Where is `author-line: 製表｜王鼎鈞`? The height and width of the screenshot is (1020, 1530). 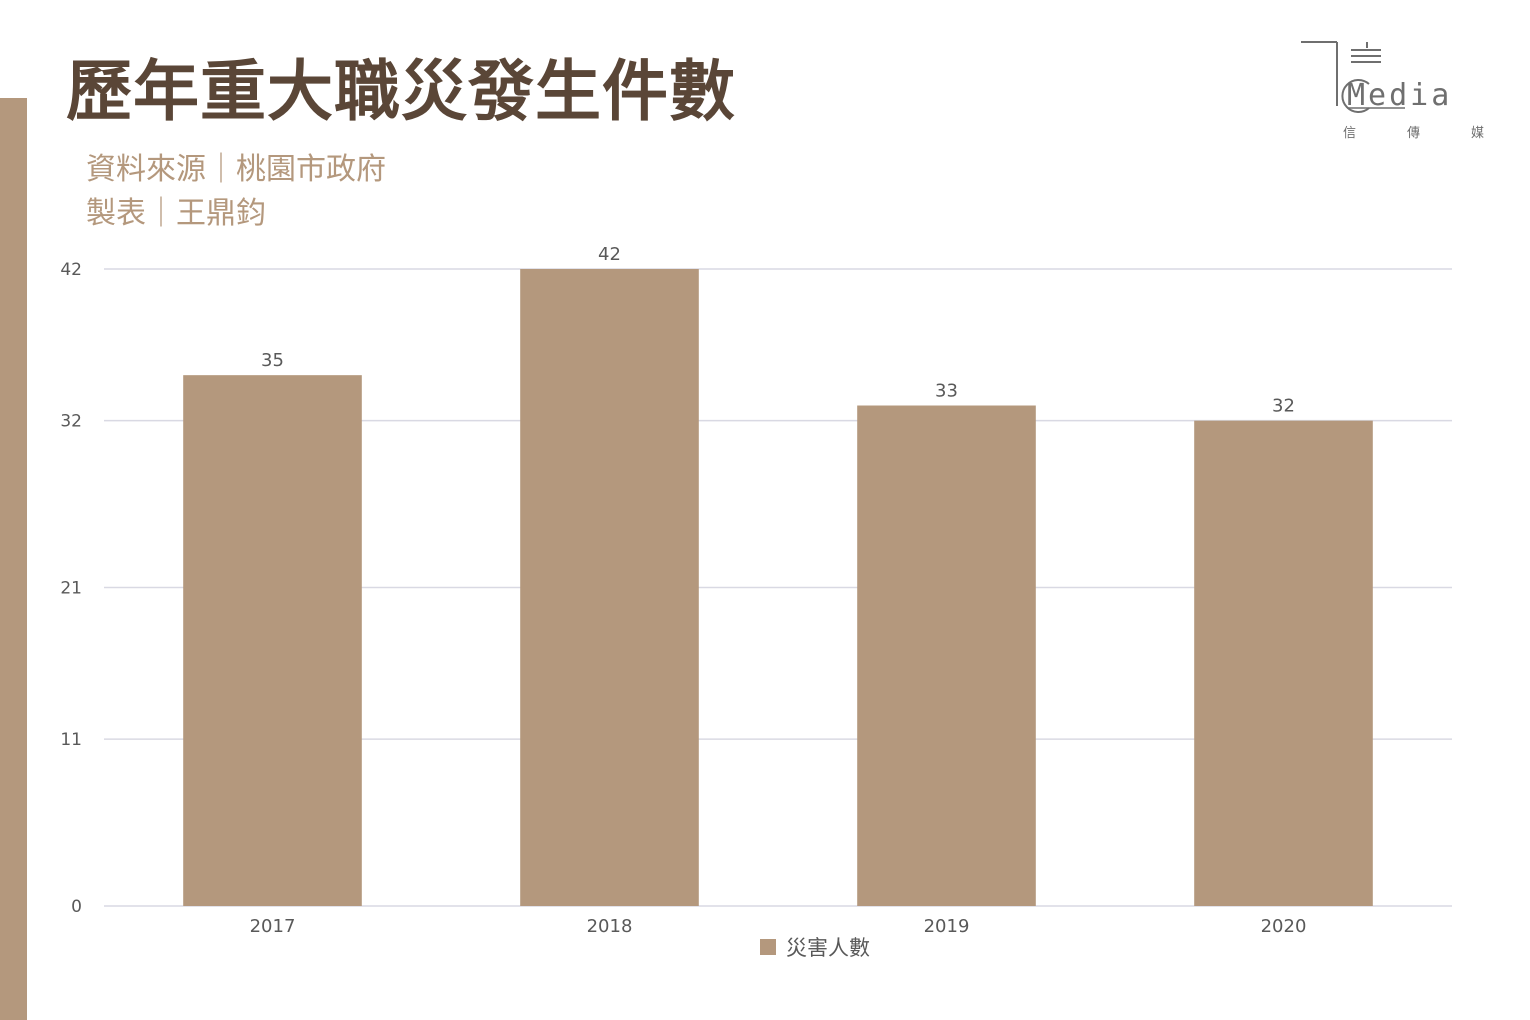 author-line: 製表｜王鼎鈞 is located at coordinates (176, 213).